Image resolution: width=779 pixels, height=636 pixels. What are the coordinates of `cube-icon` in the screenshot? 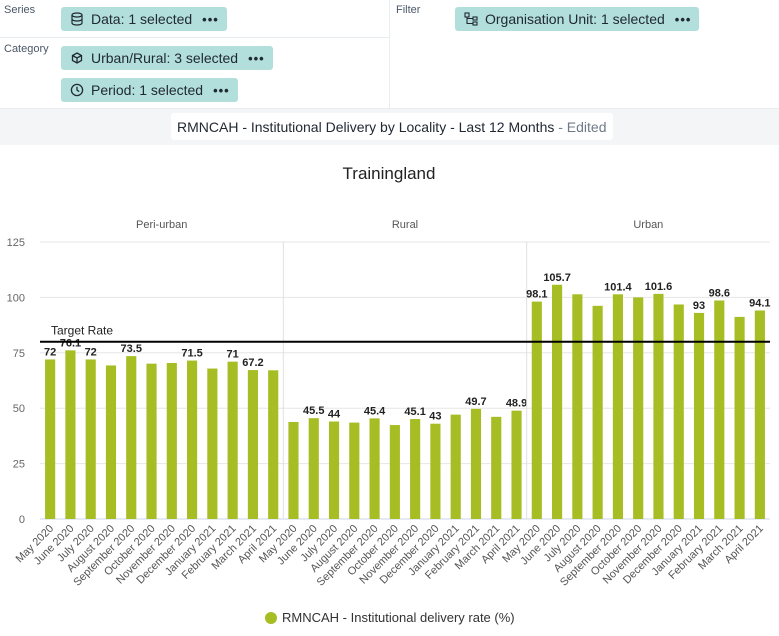 It's located at (77, 58).